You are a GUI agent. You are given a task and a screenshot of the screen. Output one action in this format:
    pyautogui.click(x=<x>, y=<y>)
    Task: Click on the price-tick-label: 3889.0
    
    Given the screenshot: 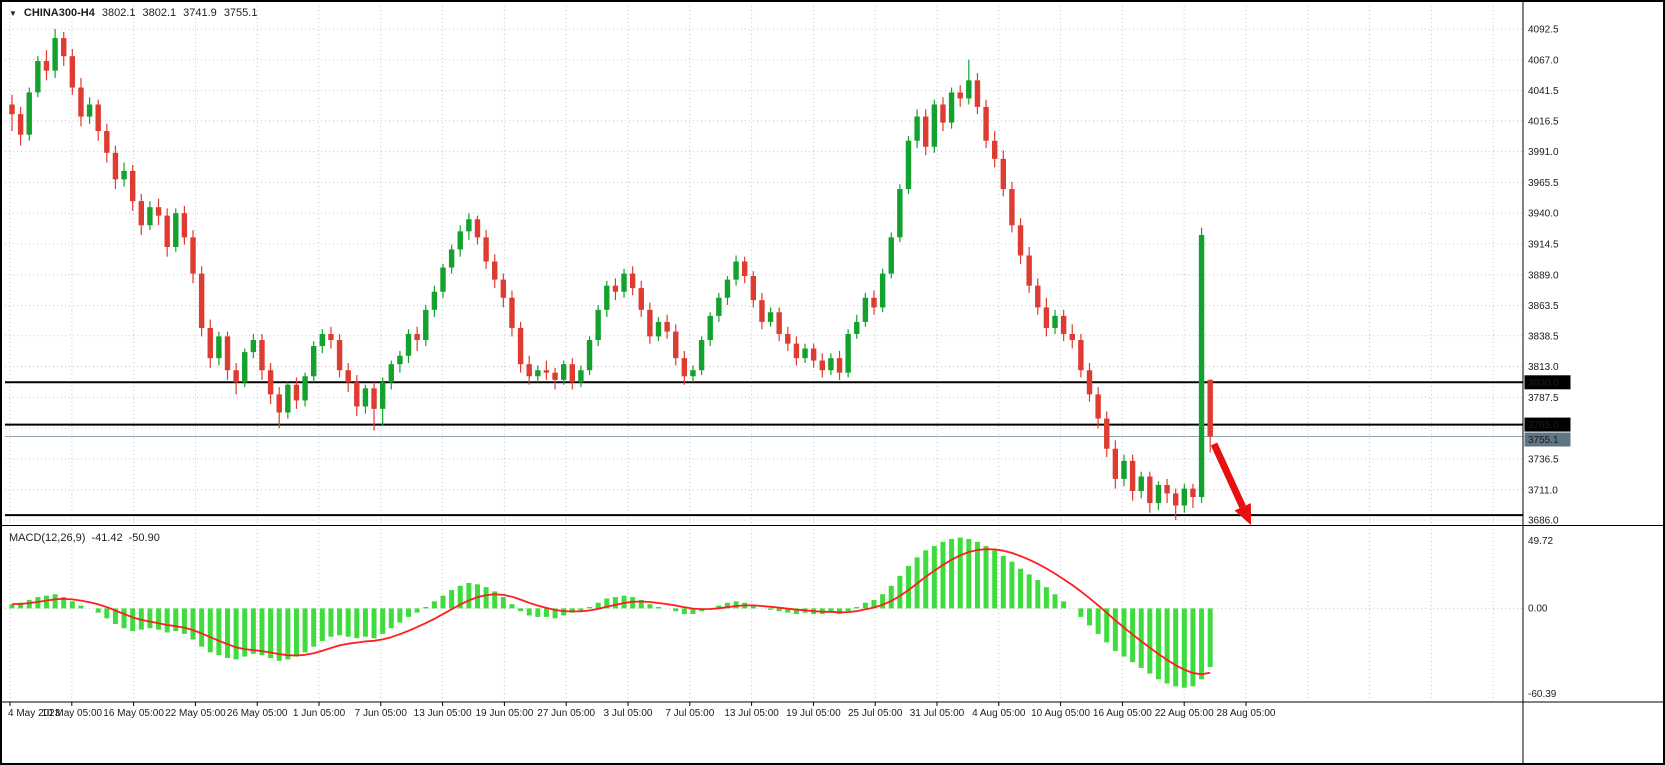 What is the action you would take?
    pyautogui.click(x=1543, y=275)
    